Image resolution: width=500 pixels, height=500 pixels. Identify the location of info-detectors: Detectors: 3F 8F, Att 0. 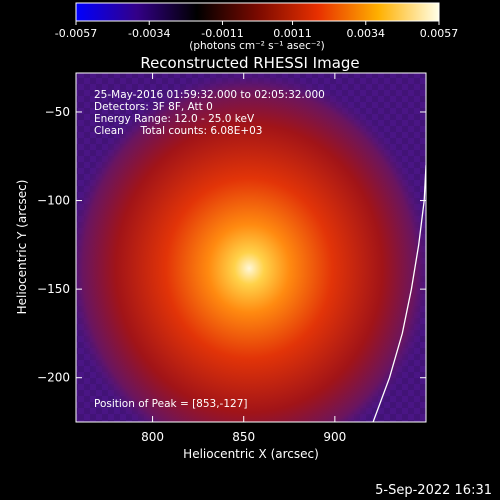
(153, 107).